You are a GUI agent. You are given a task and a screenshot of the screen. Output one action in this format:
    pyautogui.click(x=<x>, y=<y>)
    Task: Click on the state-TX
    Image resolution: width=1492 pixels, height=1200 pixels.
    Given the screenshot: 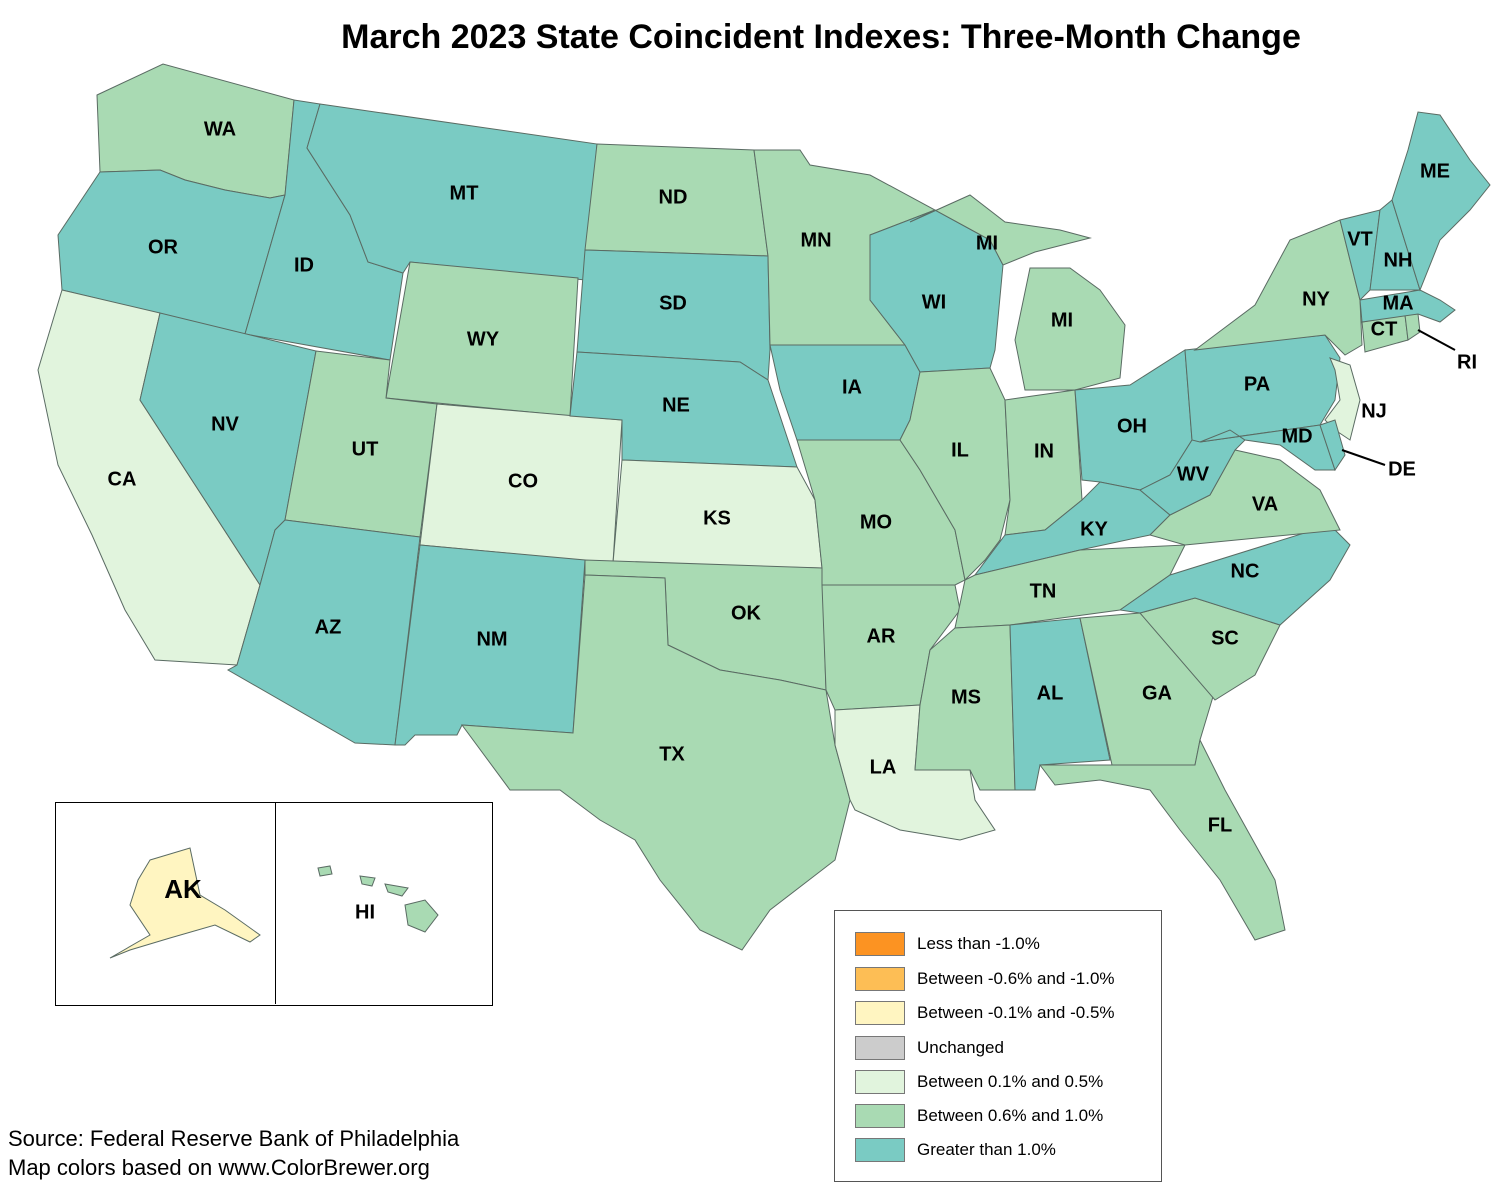 What is the action you would take?
    pyautogui.click(x=655, y=762)
    